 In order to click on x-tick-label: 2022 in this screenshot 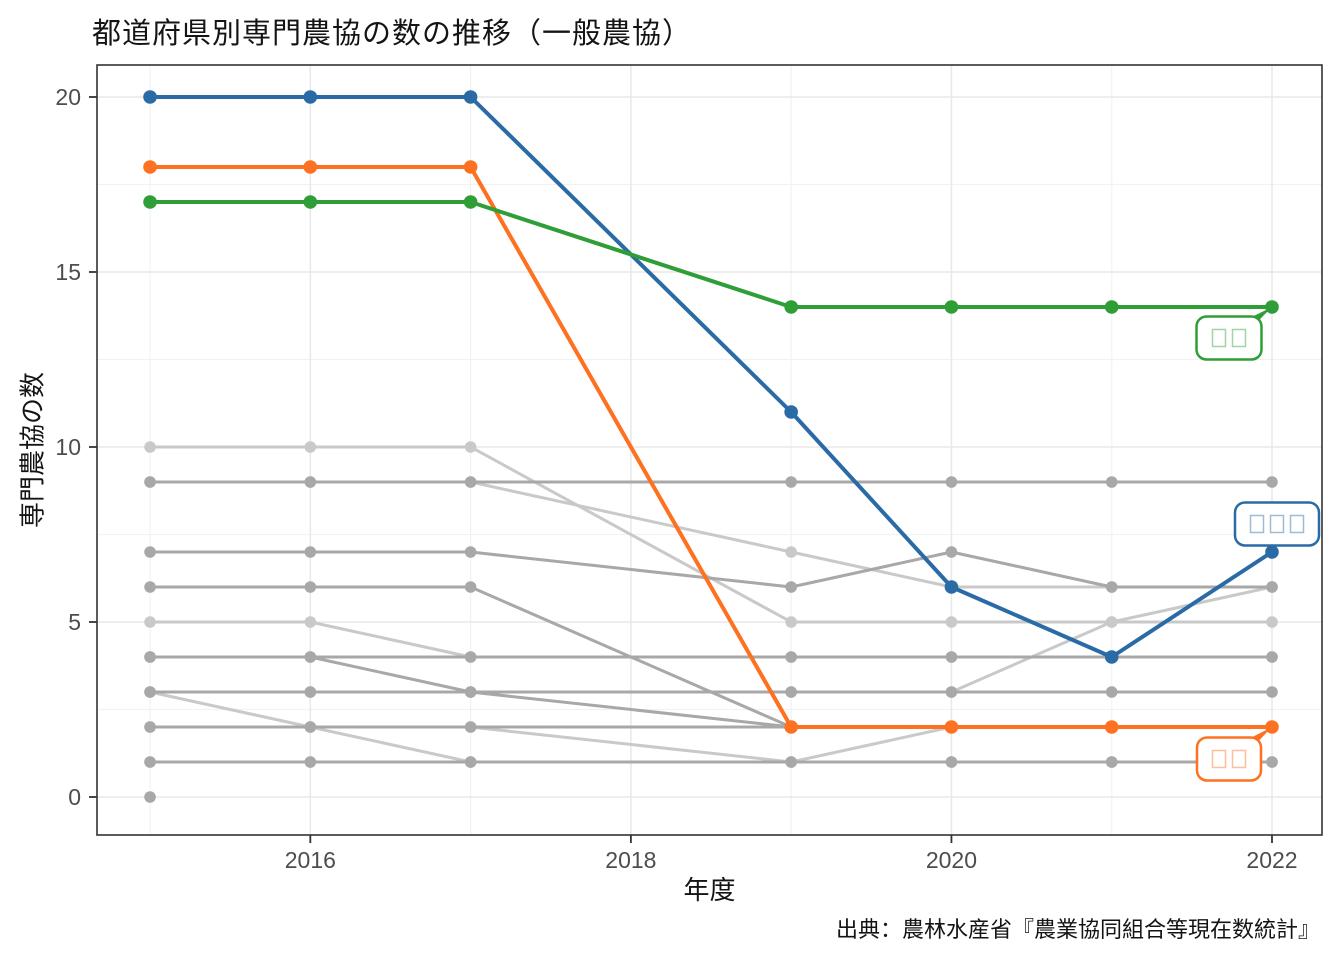, I will do `click(1271, 860)`.